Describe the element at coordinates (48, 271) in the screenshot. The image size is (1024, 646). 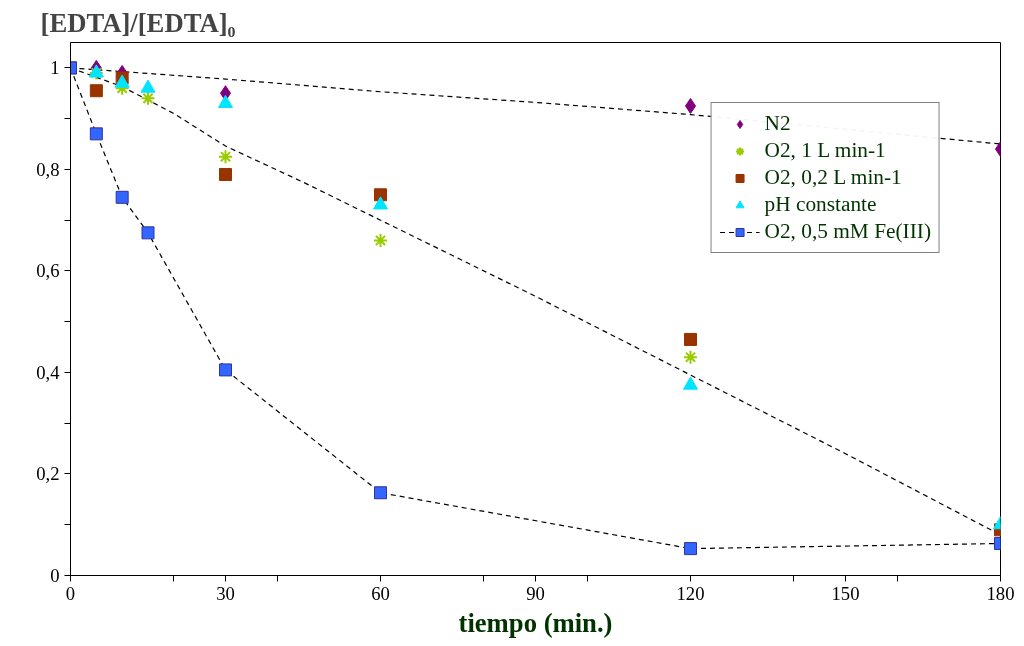
I see `y-tick-label: 0,6` at that location.